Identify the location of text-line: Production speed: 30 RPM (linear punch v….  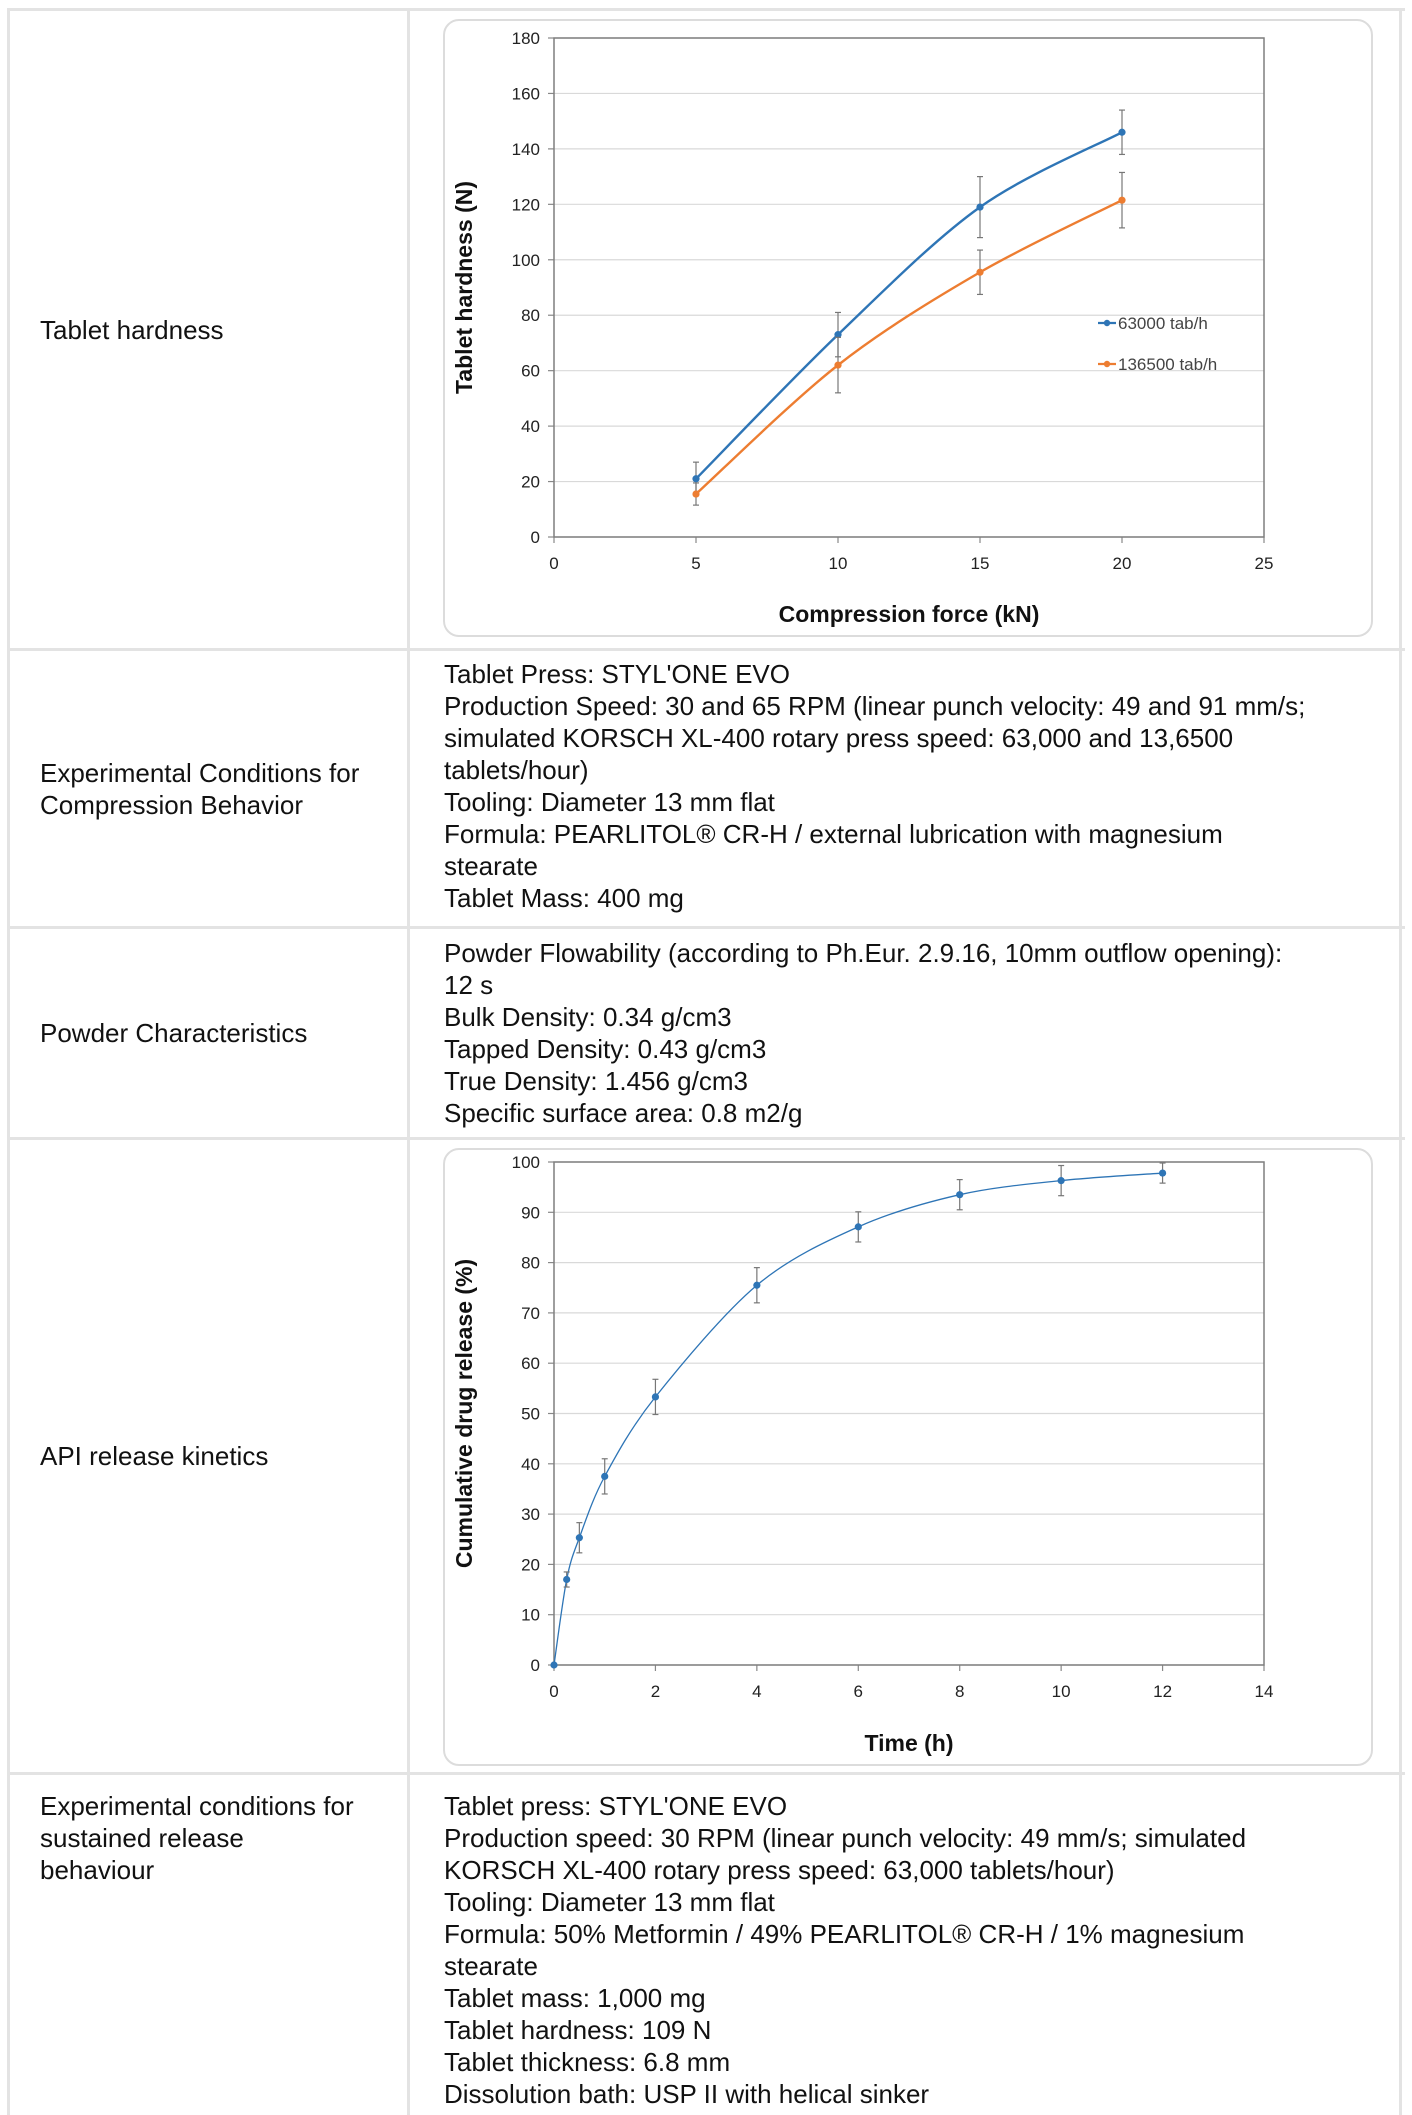
(845, 1838).